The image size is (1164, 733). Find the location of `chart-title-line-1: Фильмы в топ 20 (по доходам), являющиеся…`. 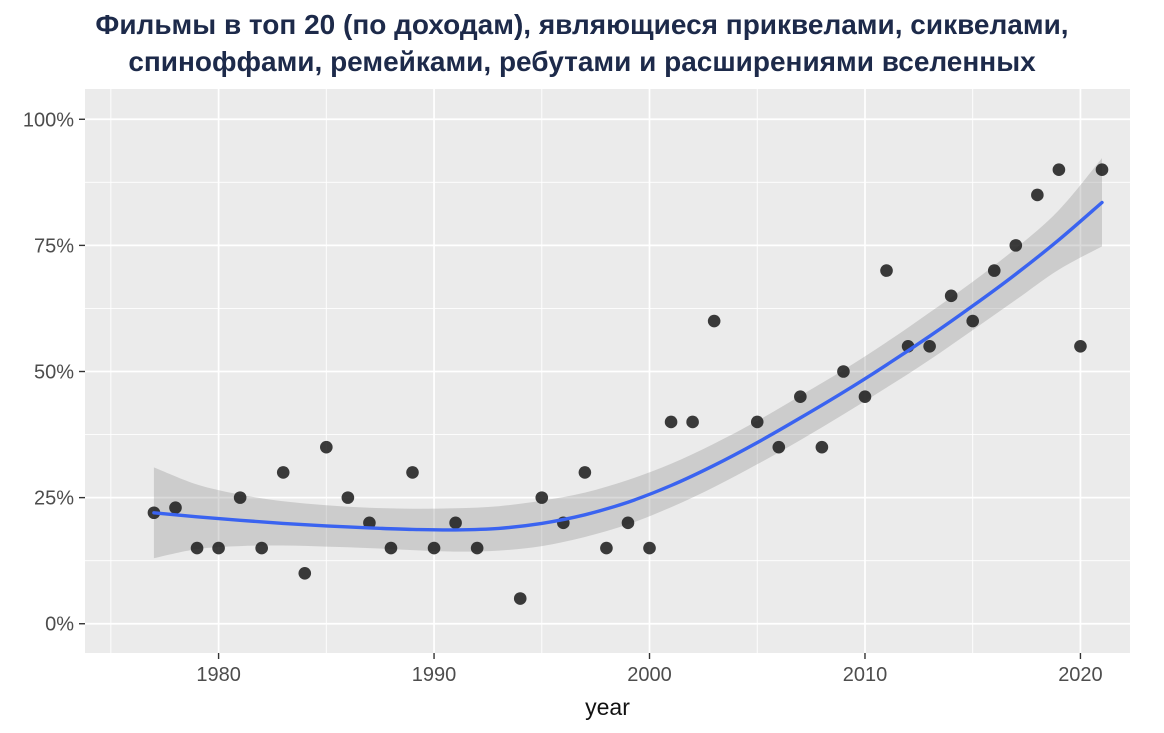

chart-title-line-1: Фильмы в топ 20 (по доходам), являющиеся… is located at coordinates (582, 24).